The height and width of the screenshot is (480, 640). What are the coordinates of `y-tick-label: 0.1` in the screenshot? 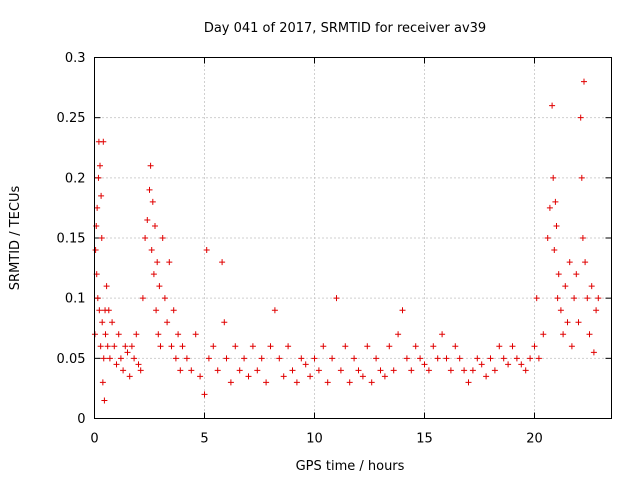 It's located at (75, 299).